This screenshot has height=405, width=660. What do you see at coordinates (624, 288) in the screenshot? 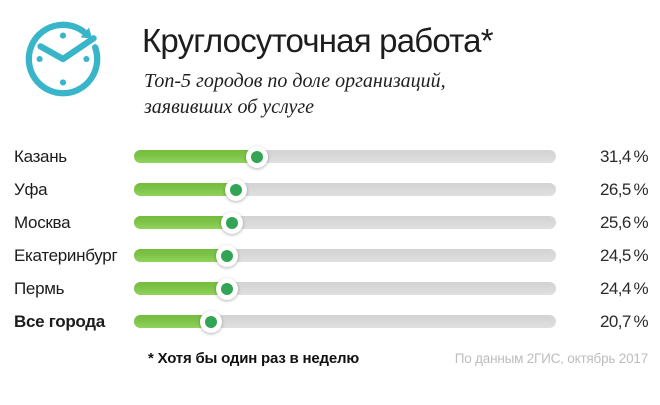
I see `value-label: 24,4 %` at bounding box center [624, 288].